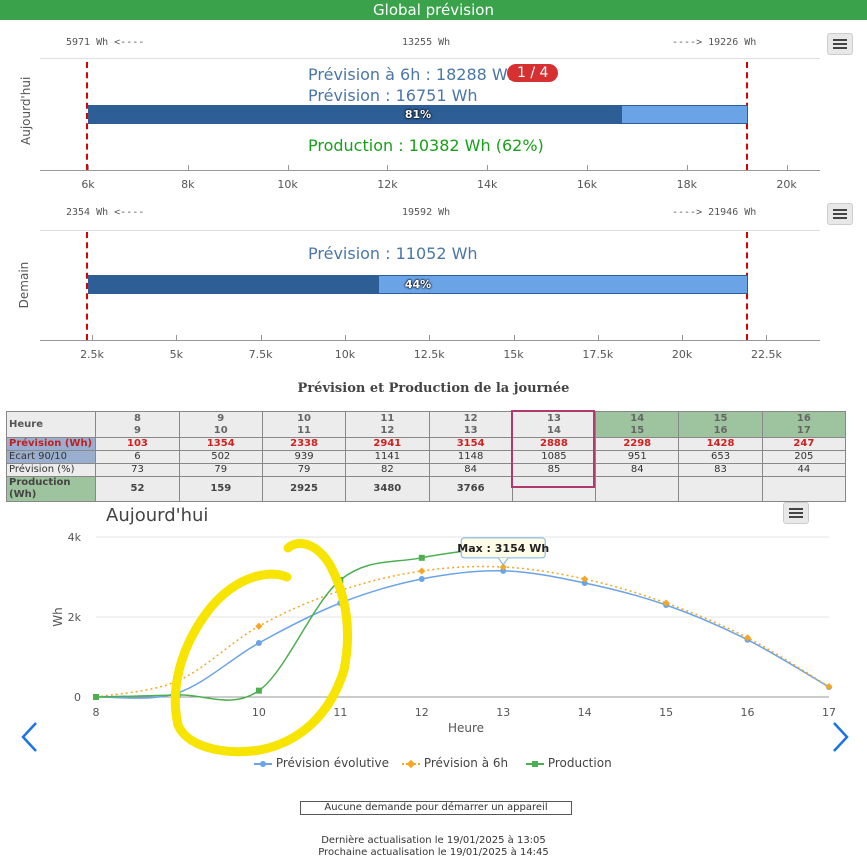  Describe the element at coordinates (533, 73) in the screenshot. I see `today-badge: 1 / 4` at that location.